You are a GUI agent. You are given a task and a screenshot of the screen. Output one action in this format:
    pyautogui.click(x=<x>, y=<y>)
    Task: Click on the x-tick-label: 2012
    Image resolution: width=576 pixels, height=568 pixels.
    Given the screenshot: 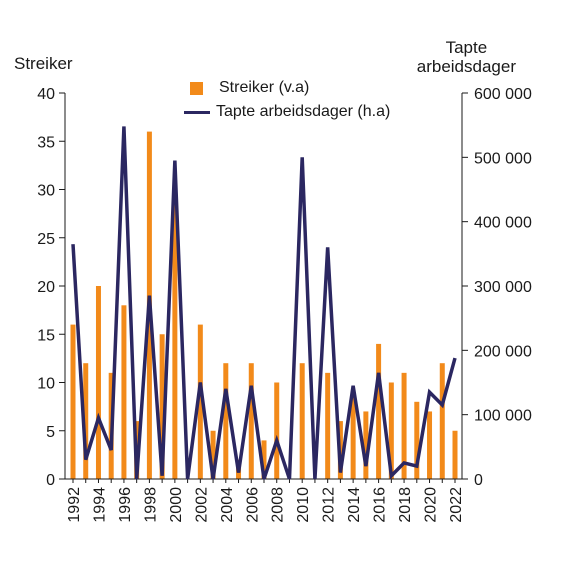 What is the action you would take?
    pyautogui.click(x=329, y=505)
    